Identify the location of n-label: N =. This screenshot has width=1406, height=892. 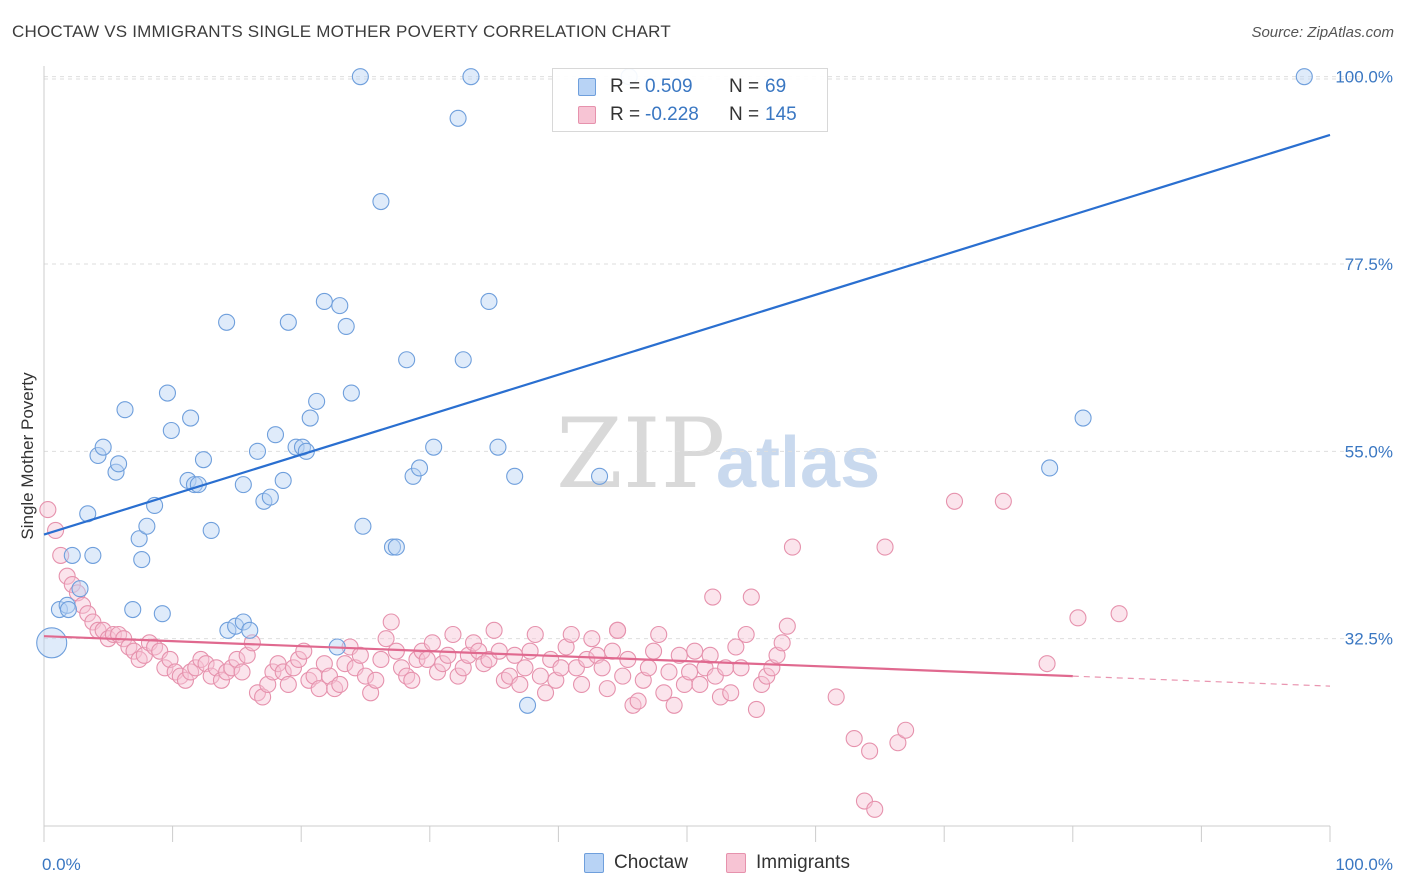
(744, 86).